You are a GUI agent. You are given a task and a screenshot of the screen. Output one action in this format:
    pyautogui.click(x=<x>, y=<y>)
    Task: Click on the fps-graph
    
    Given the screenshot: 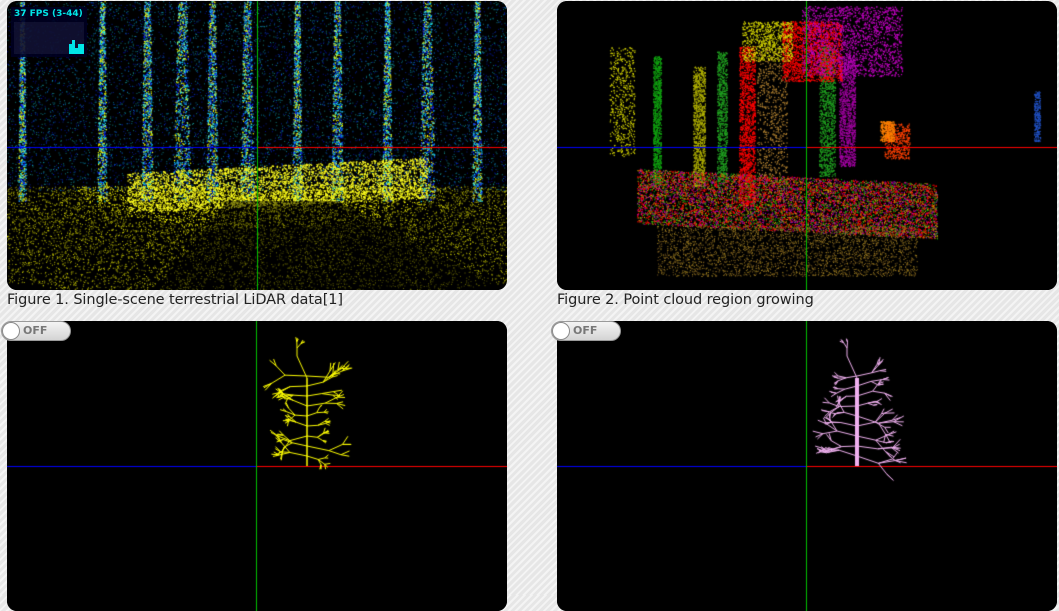 What is the action you would take?
    pyautogui.click(x=49, y=38)
    